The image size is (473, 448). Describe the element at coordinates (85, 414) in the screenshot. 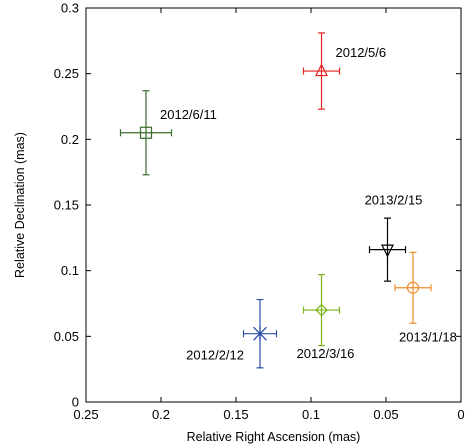

I see `x-tick-label: 0.25` at that location.